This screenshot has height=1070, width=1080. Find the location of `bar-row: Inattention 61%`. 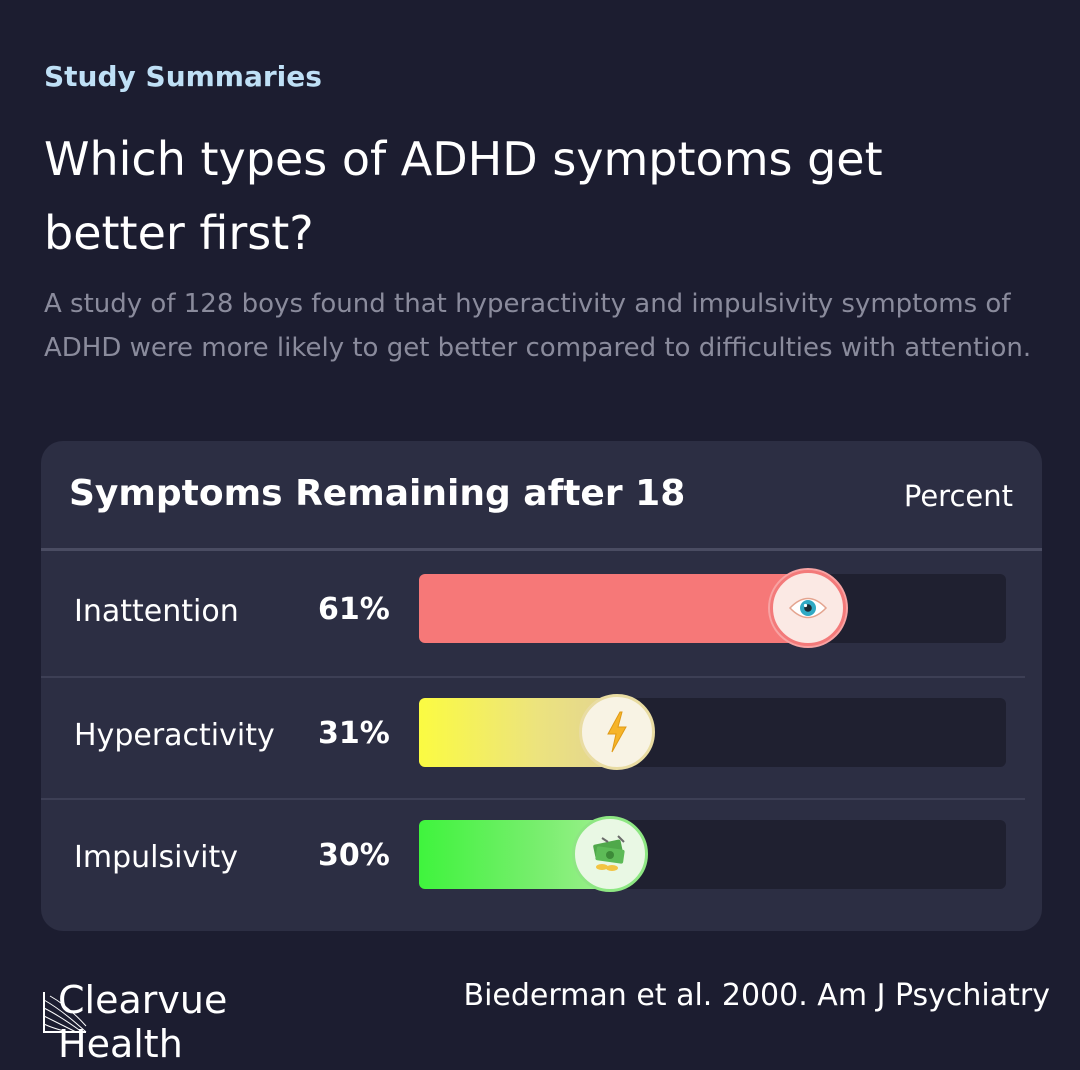

bar-row: Inattention 61% is located at coordinates (533, 615).